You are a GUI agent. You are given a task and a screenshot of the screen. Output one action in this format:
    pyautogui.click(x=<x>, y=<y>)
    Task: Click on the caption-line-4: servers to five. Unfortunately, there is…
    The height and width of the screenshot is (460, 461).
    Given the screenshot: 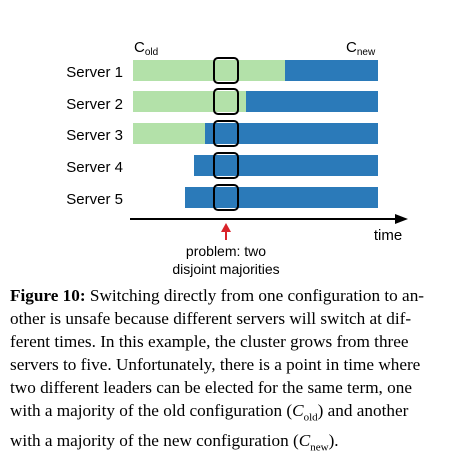 What is the action you would take?
    pyautogui.click(x=215, y=364)
    